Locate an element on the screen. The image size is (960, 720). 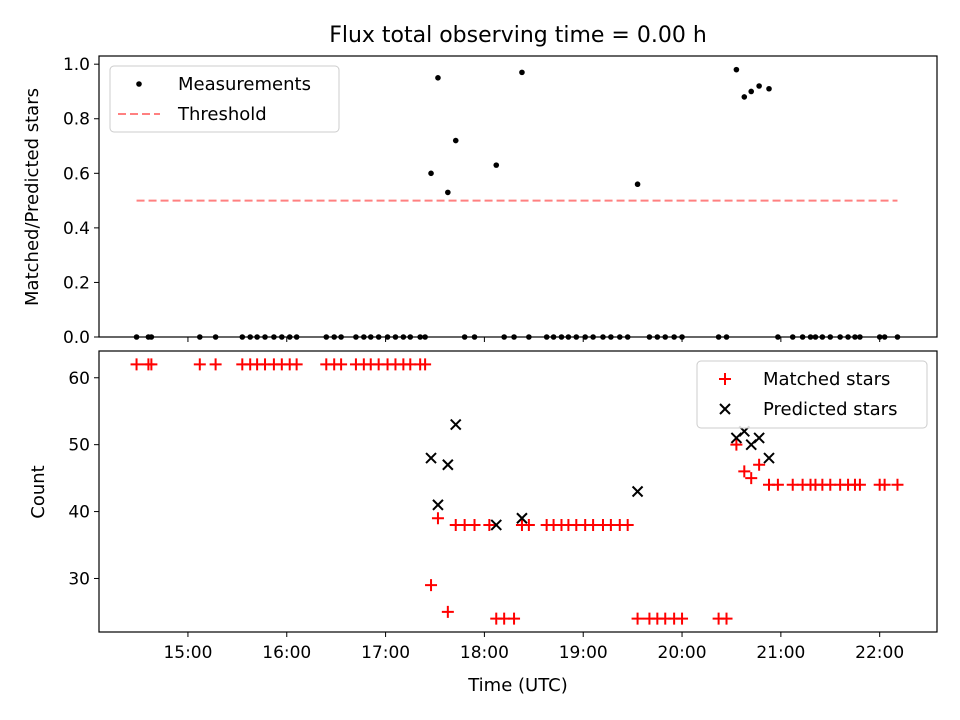
legend-measurements-label: Measurements is located at coordinates (244, 84).